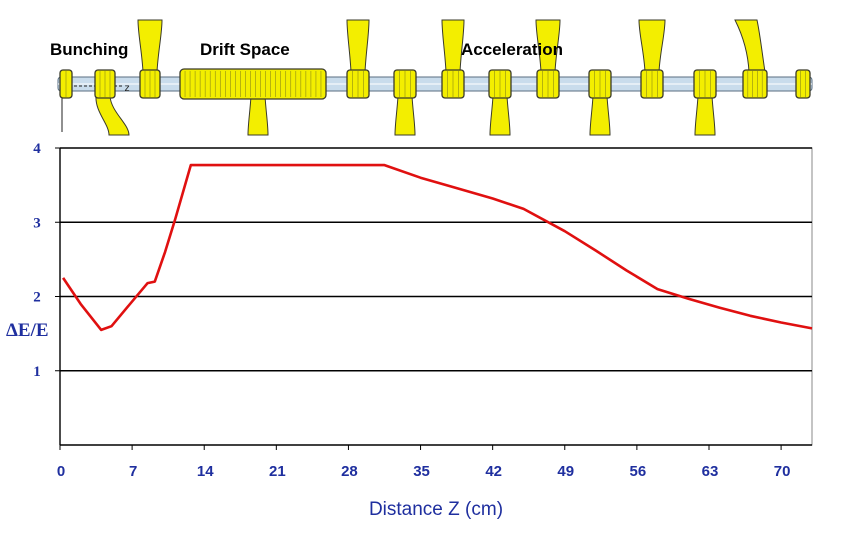 This screenshot has width=859, height=558. I want to click on section-label-bunching: Bunching, so click(89, 49).